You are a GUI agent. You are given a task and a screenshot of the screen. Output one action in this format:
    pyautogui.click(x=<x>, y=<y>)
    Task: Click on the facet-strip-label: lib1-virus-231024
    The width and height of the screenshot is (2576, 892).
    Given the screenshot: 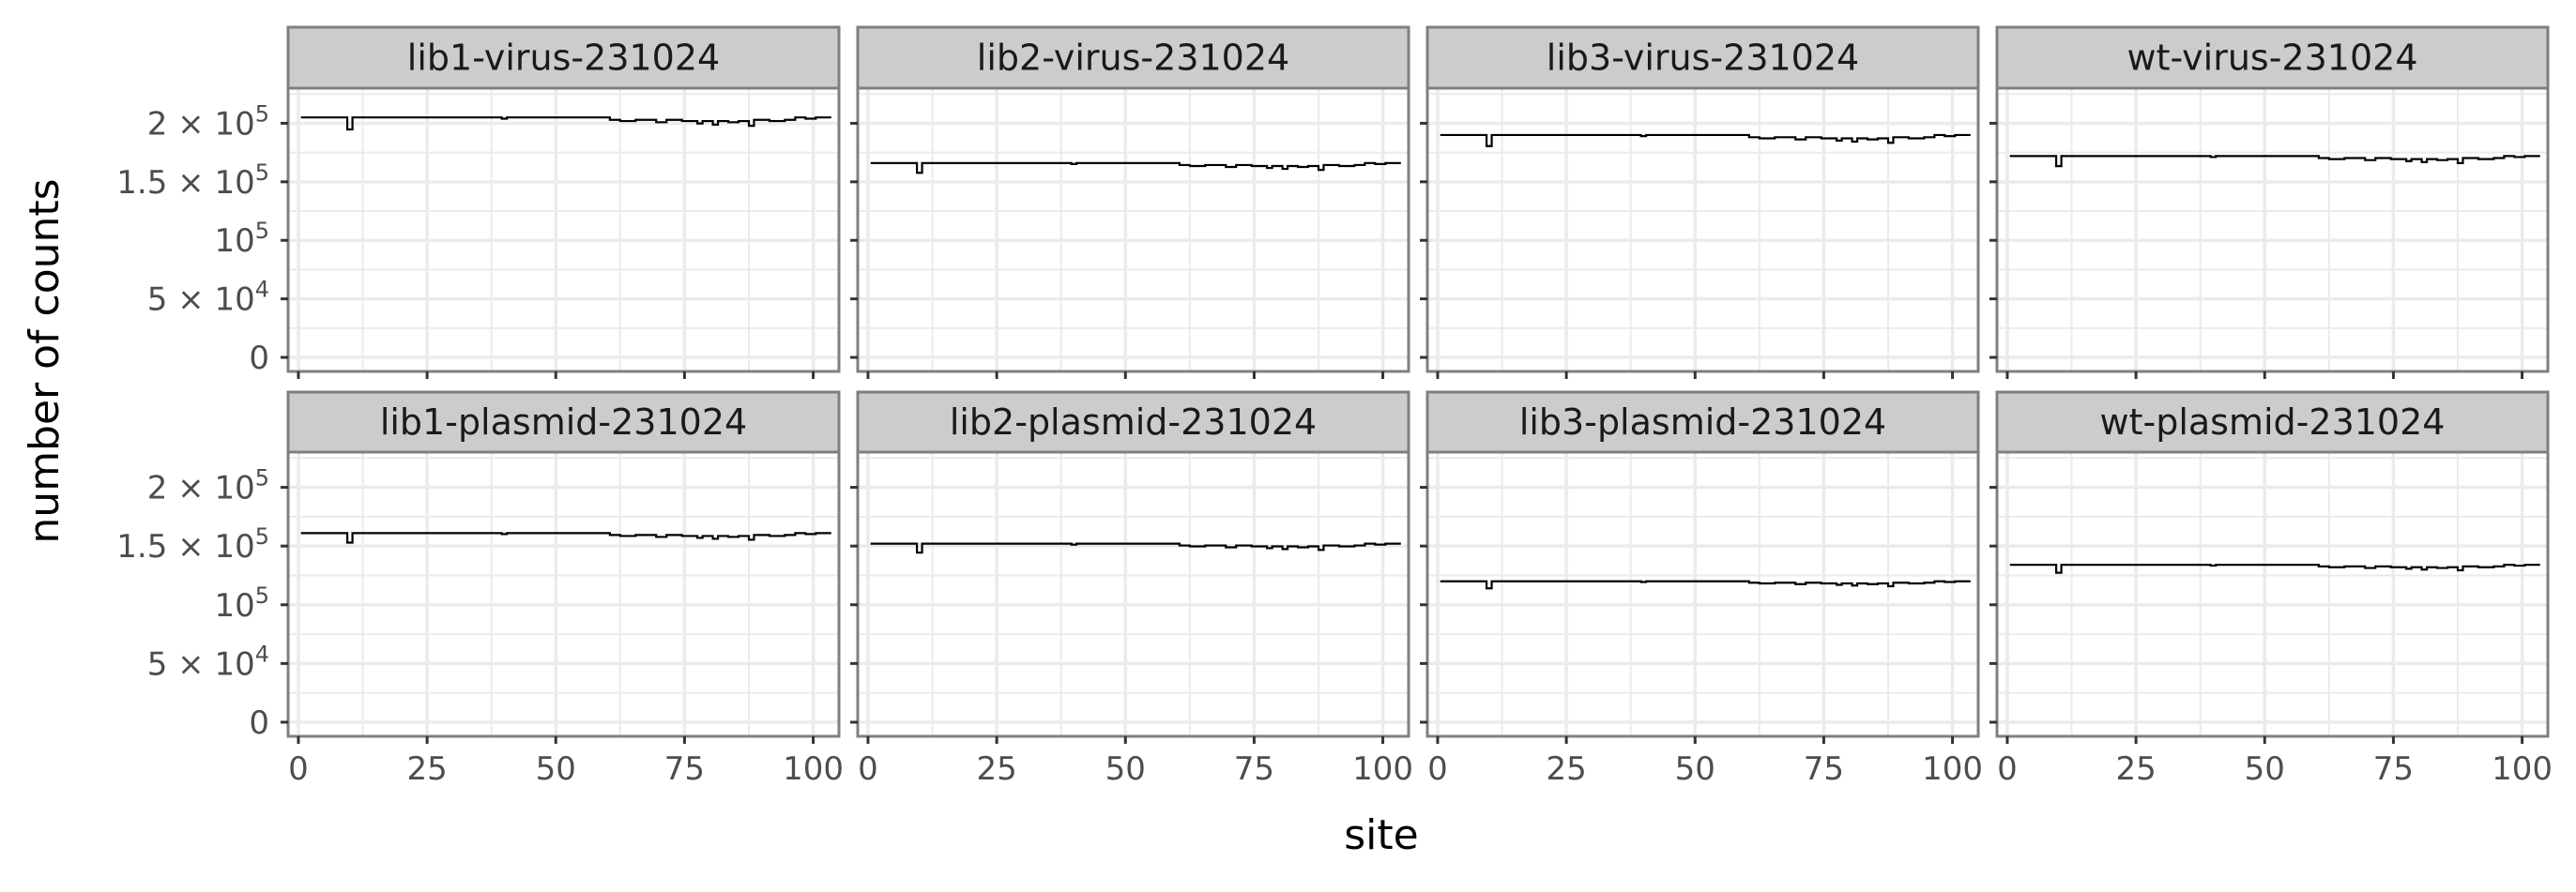 What is the action you would take?
    pyautogui.click(x=563, y=58)
    